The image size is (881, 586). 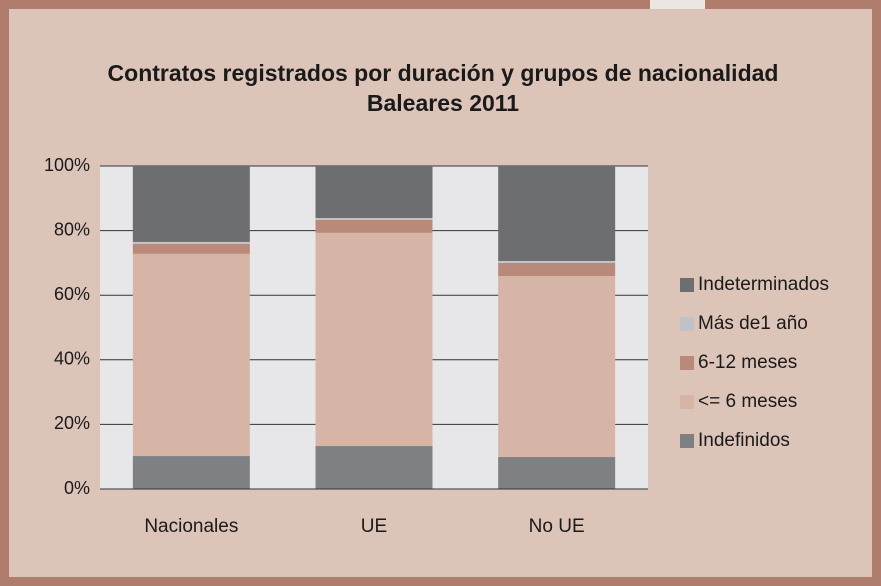 What do you see at coordinates (191, 526) in the screenshot?
I see `x-tick-label: Nacionales` at bounding box center [191, 526].